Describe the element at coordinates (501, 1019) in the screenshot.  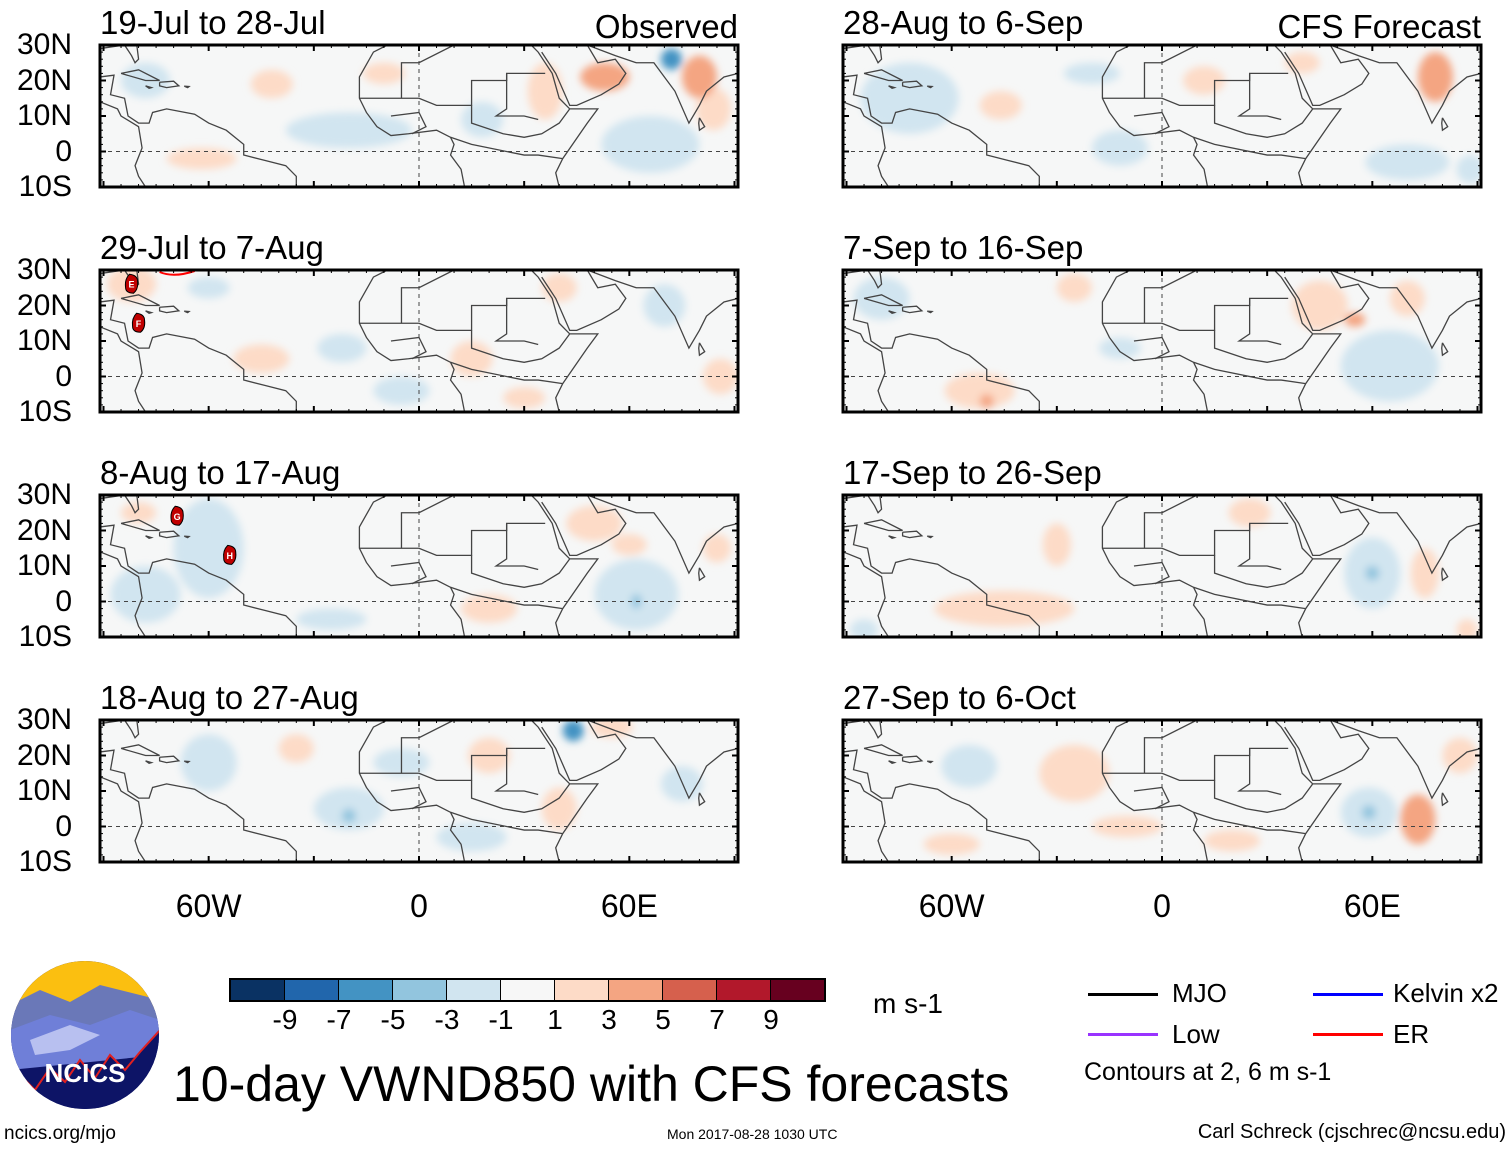
I see `colorbar-tick: -1` at that location.